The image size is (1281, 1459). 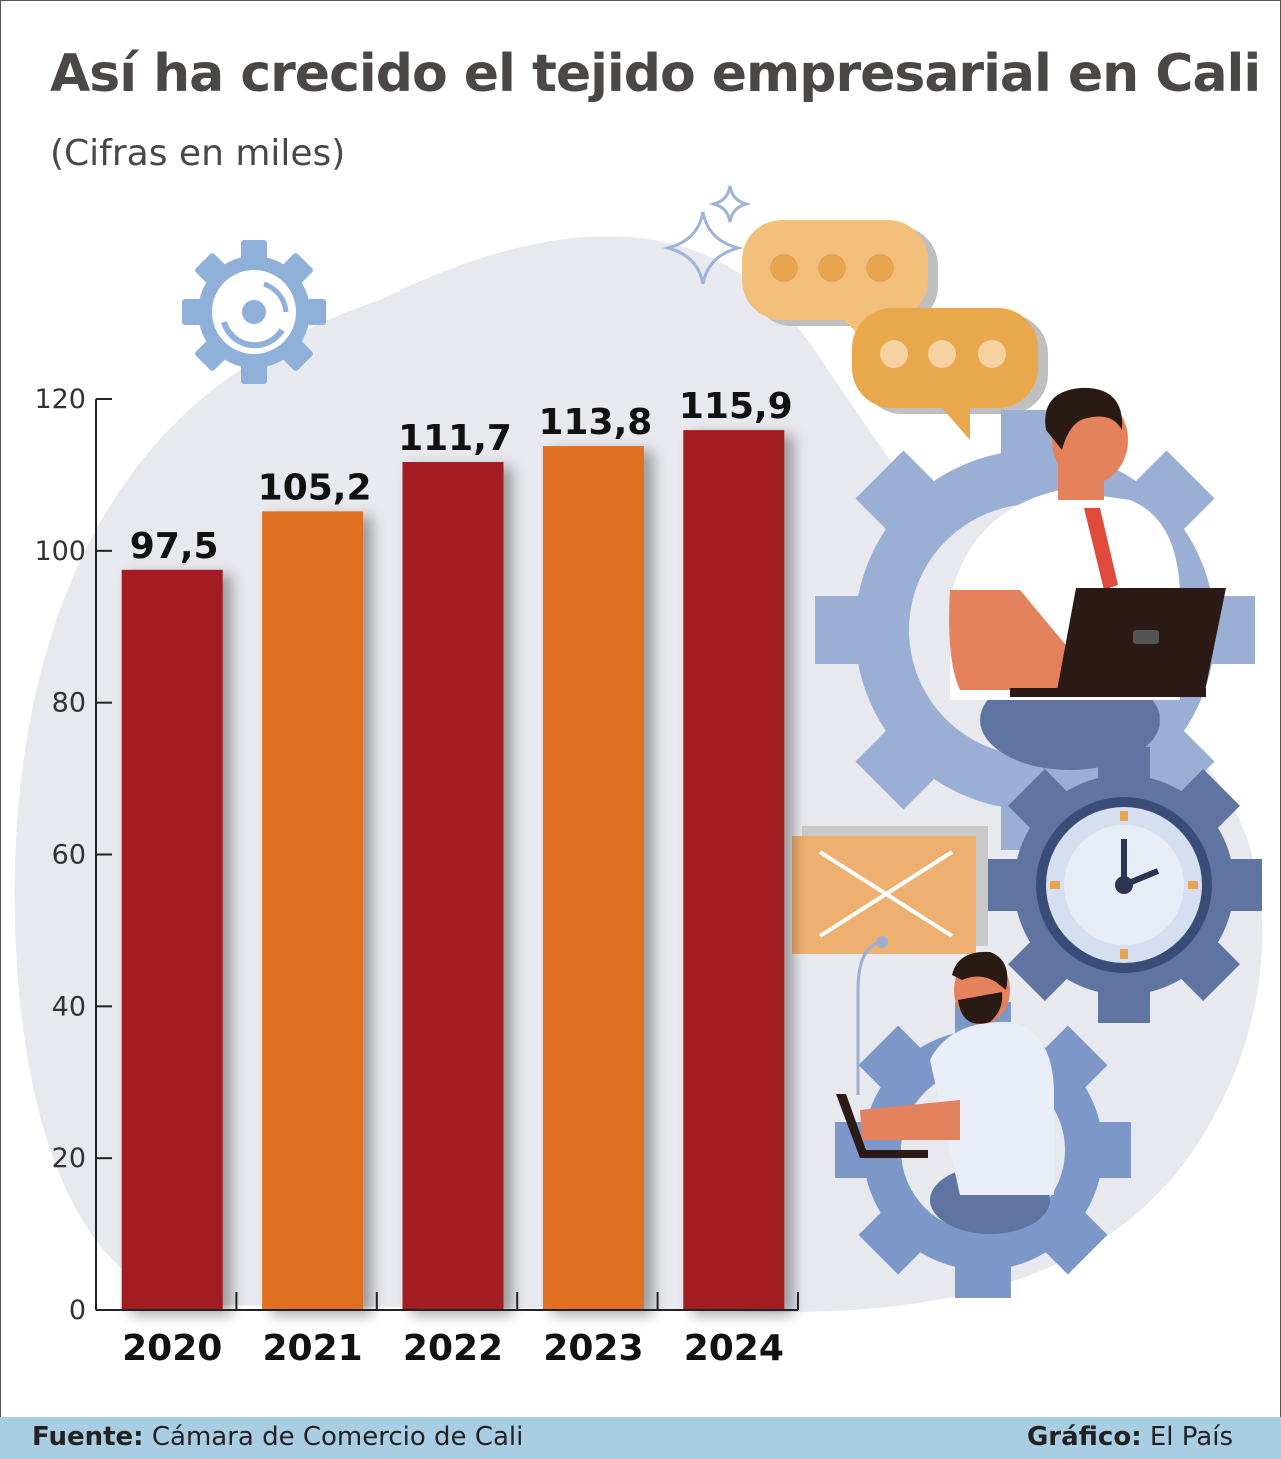 What do you see at coordinates (69, 1006) in the screenshot?
I see `y-tick-label-40: 40` at bounding box center [69, 1006].